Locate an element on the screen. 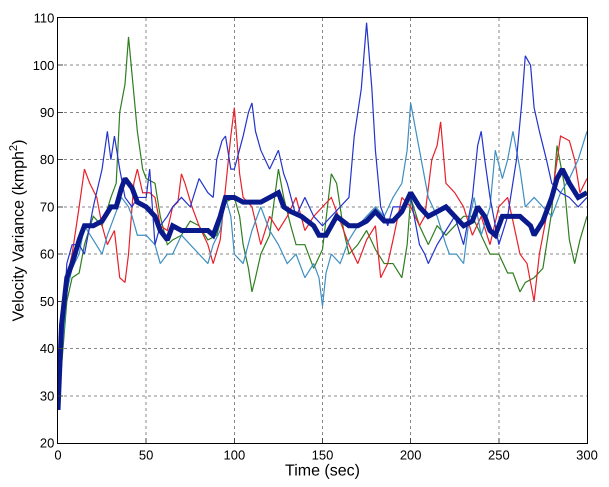 This screenshot has height=487, width=609. x-tick-label: 250 is located at coordinates (499, 455).